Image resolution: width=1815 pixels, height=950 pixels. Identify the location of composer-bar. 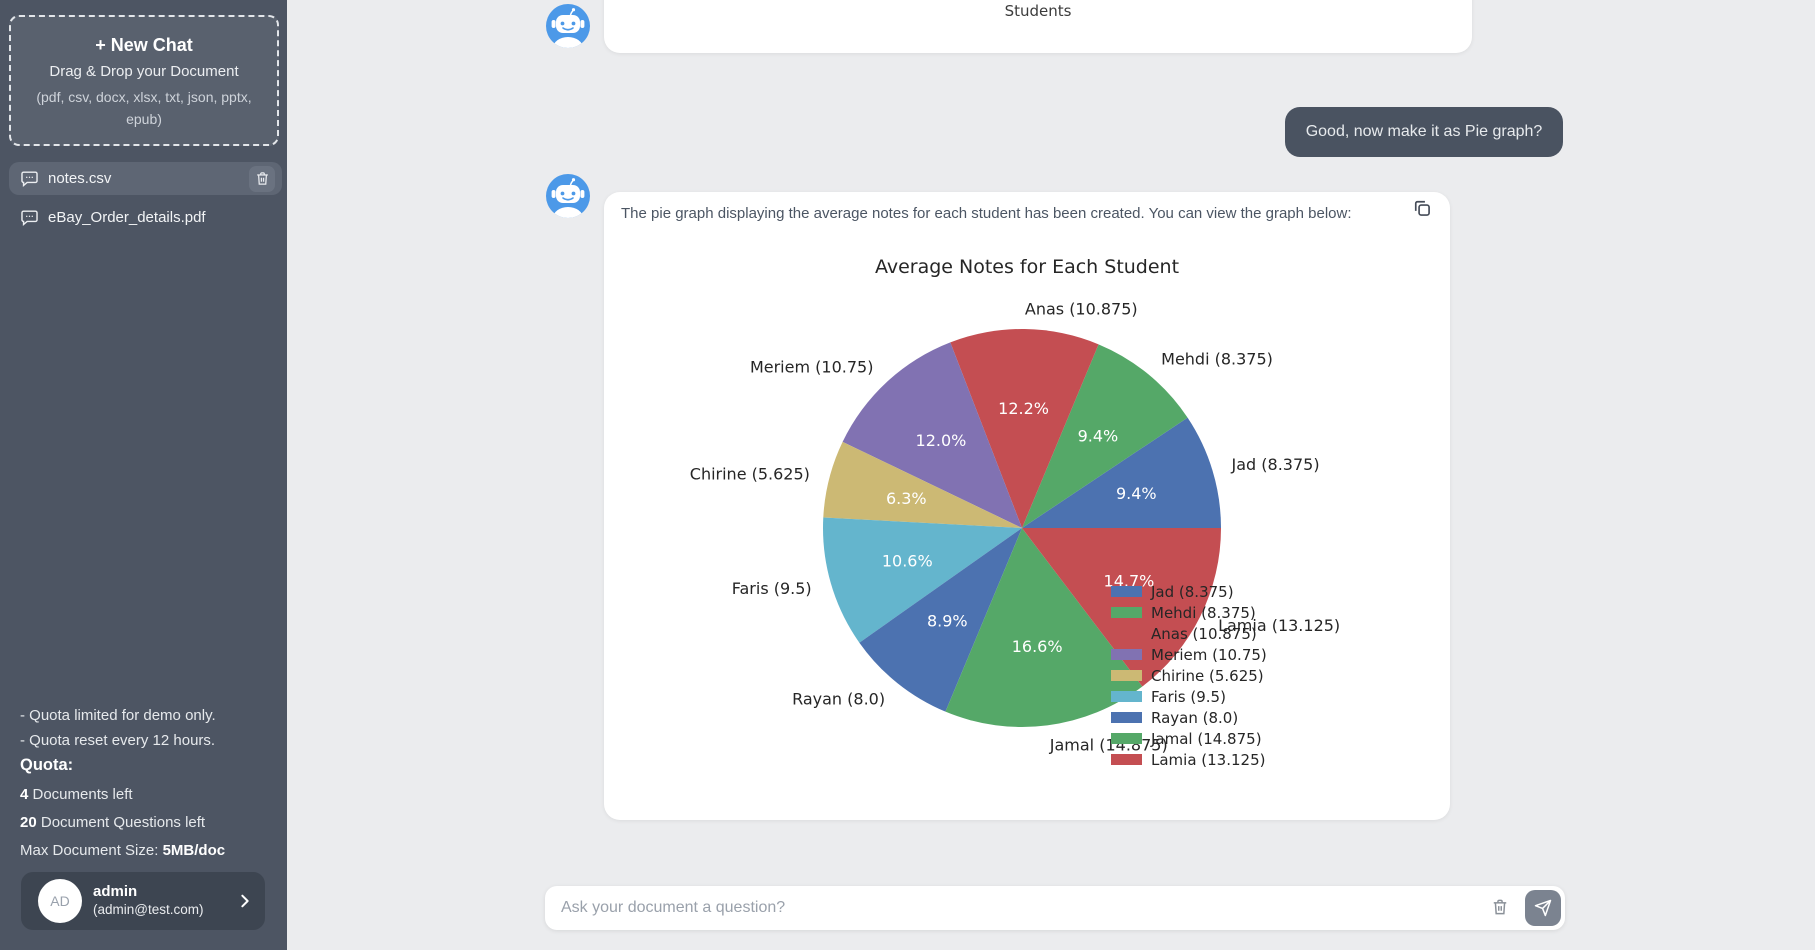
(1055, 908).